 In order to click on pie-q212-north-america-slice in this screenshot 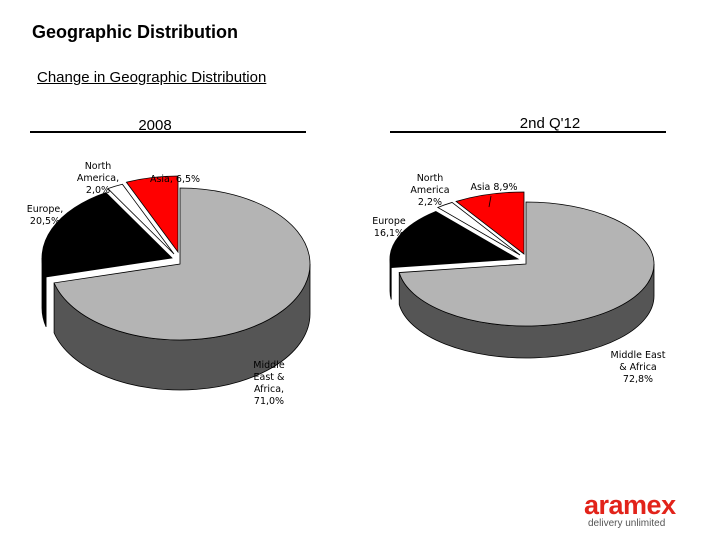, I will do `click(478, 229)`.